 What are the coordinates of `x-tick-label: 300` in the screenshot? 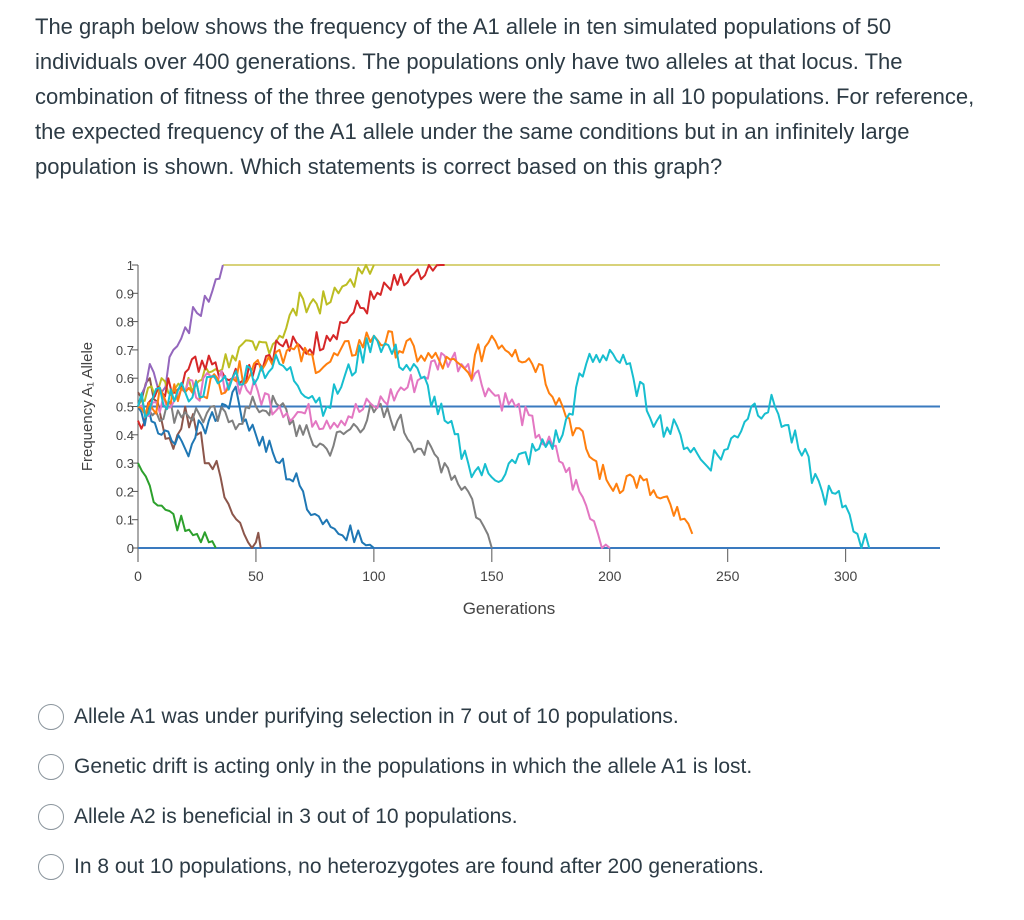 It's located at (846, 576).